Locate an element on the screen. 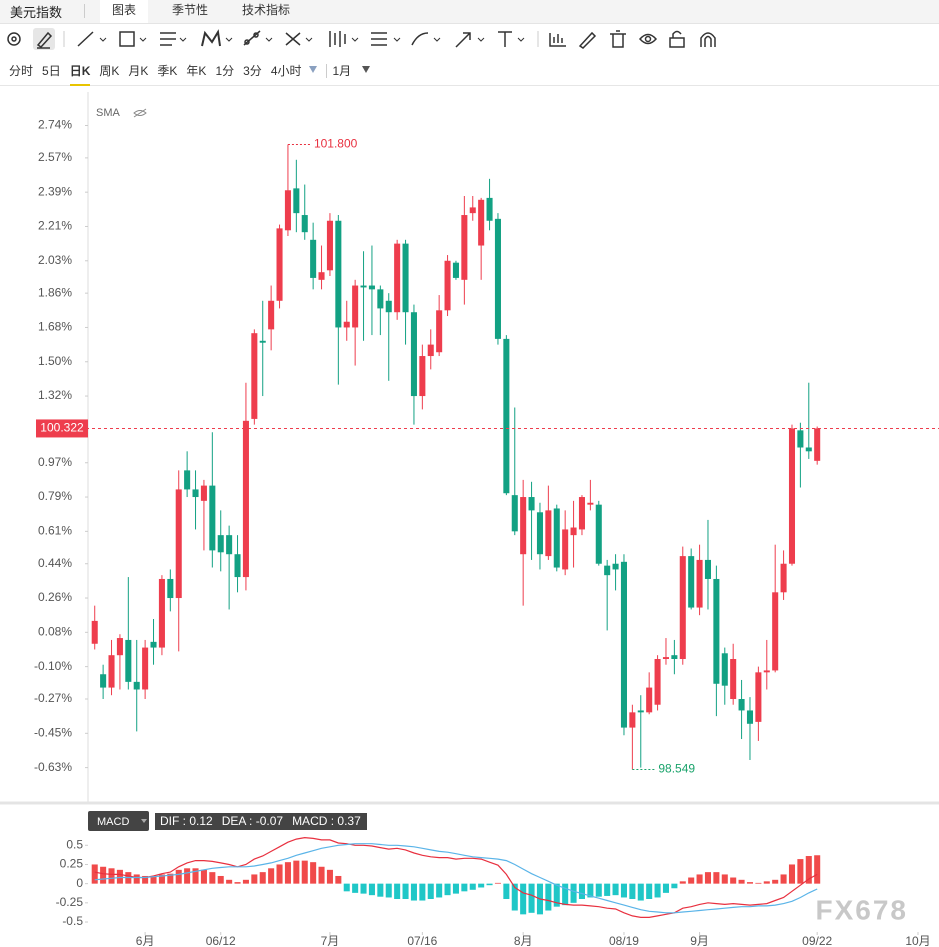  tool-cross is located at coordinates (299, 39).